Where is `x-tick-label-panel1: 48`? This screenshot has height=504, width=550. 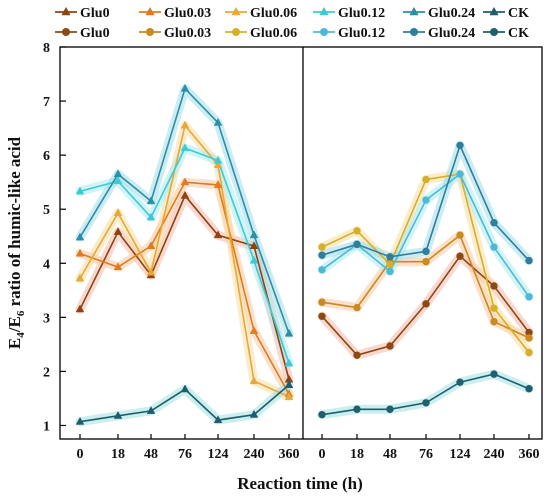 x-tick-label-panel1: 48 is located at coordinates (151, 454).